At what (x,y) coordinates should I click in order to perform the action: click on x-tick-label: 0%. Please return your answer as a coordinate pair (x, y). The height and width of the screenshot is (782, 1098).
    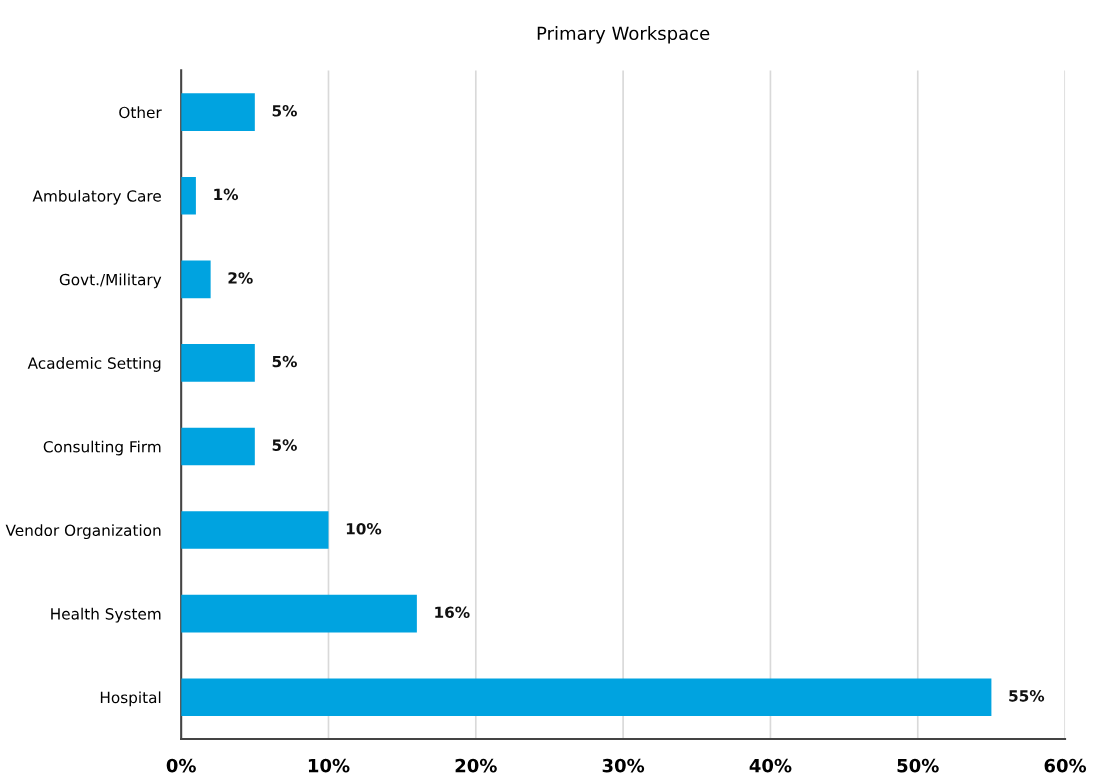
    Looking at the image, I should click on (181, 765).